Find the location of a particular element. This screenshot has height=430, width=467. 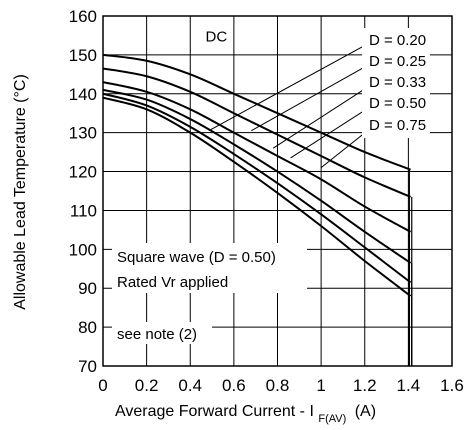

leader-lines is located at coordinates (290, 104).